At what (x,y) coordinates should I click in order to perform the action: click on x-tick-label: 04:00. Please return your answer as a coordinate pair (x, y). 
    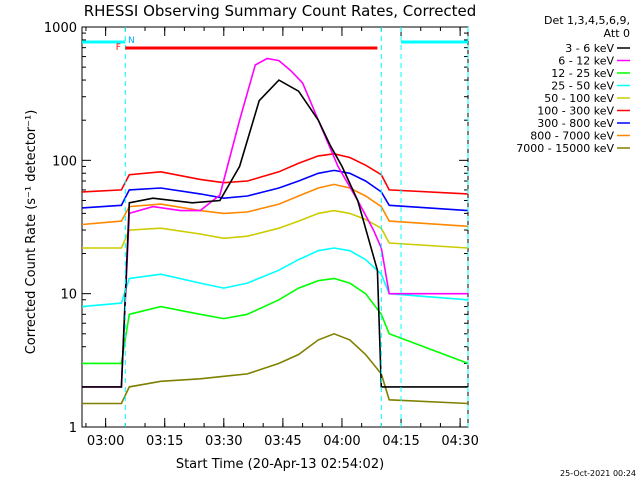
    Looking at the image, I should click on (341, 441).